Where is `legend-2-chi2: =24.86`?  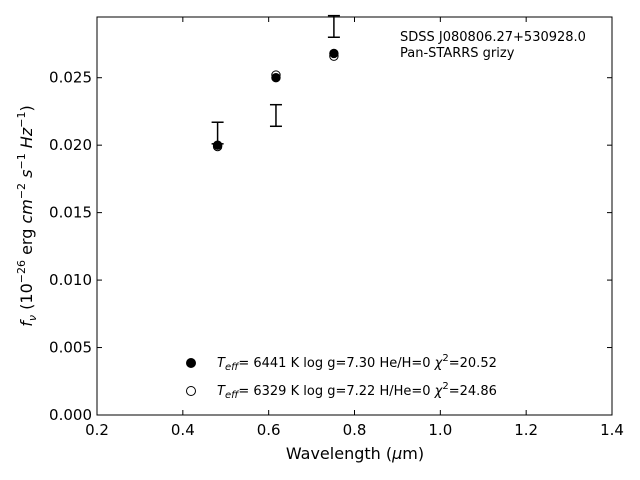
legend-2-chi2: =24.86 is located at coordinates (473, 391).